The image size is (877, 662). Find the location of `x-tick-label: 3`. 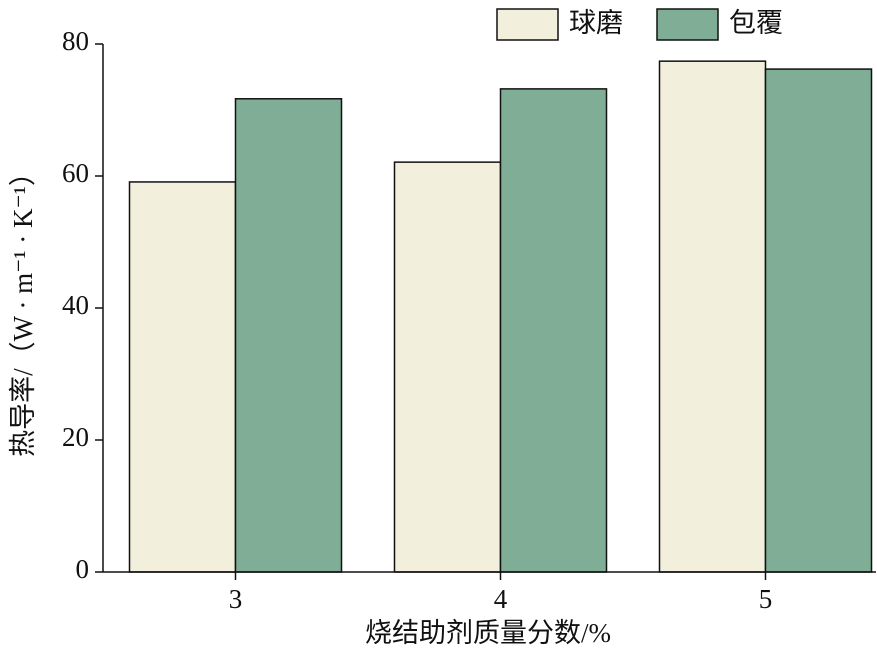

x-tick-label: 3 is located at coordinates (236, 599).